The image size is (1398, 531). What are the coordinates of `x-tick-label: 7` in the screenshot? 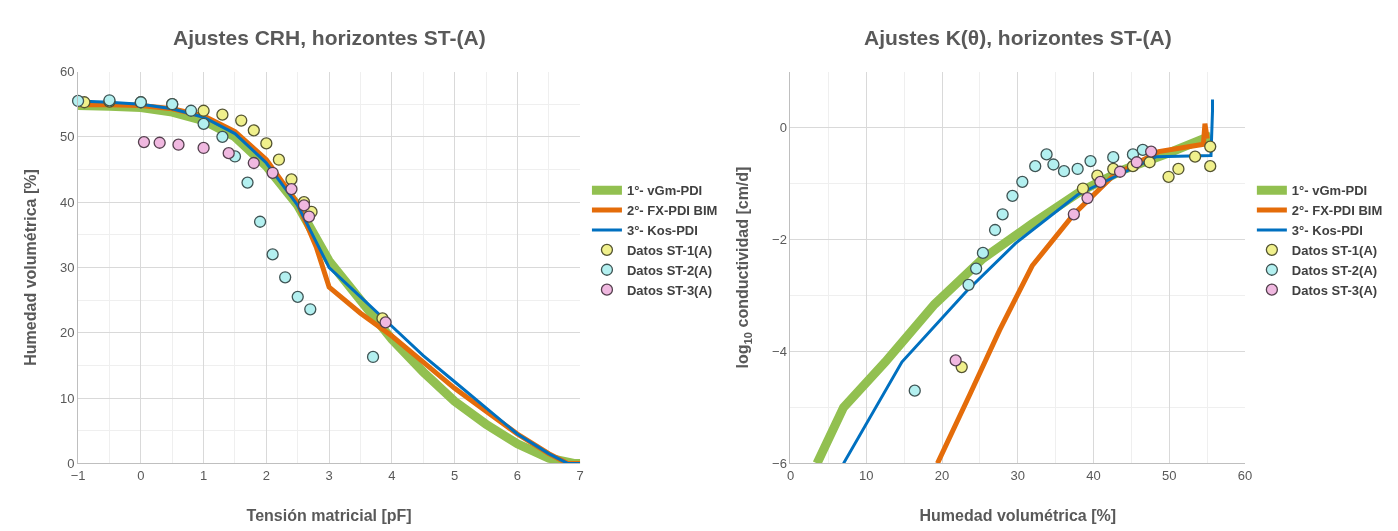 It's located at (580, 475).